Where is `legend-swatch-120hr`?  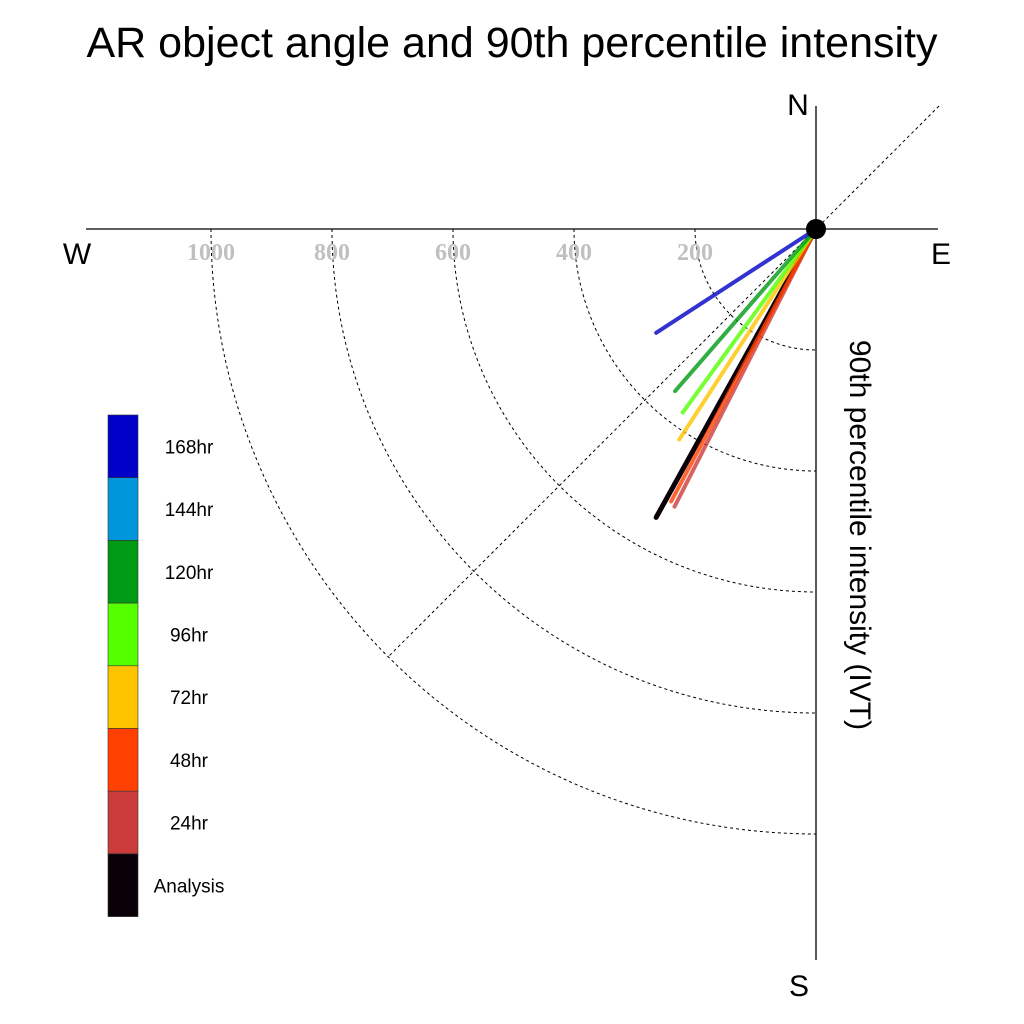 legend-swatch-120hr is located at coordinates (123, 572).